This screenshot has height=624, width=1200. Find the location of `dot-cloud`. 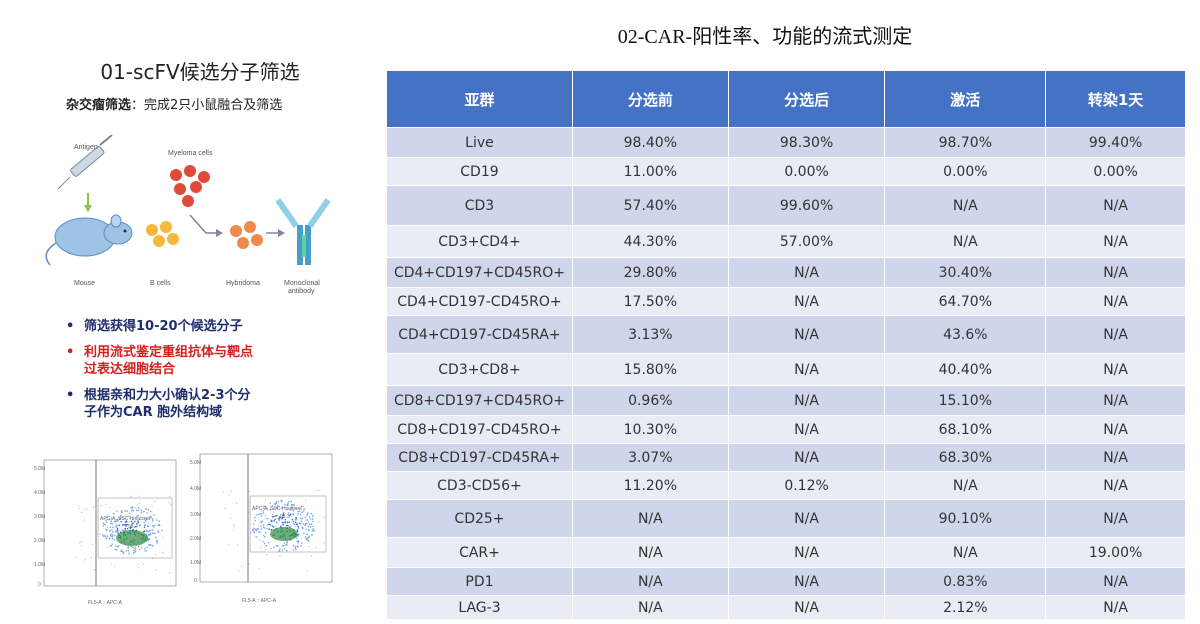

dot-cloud is located at coordinates (274, 530).